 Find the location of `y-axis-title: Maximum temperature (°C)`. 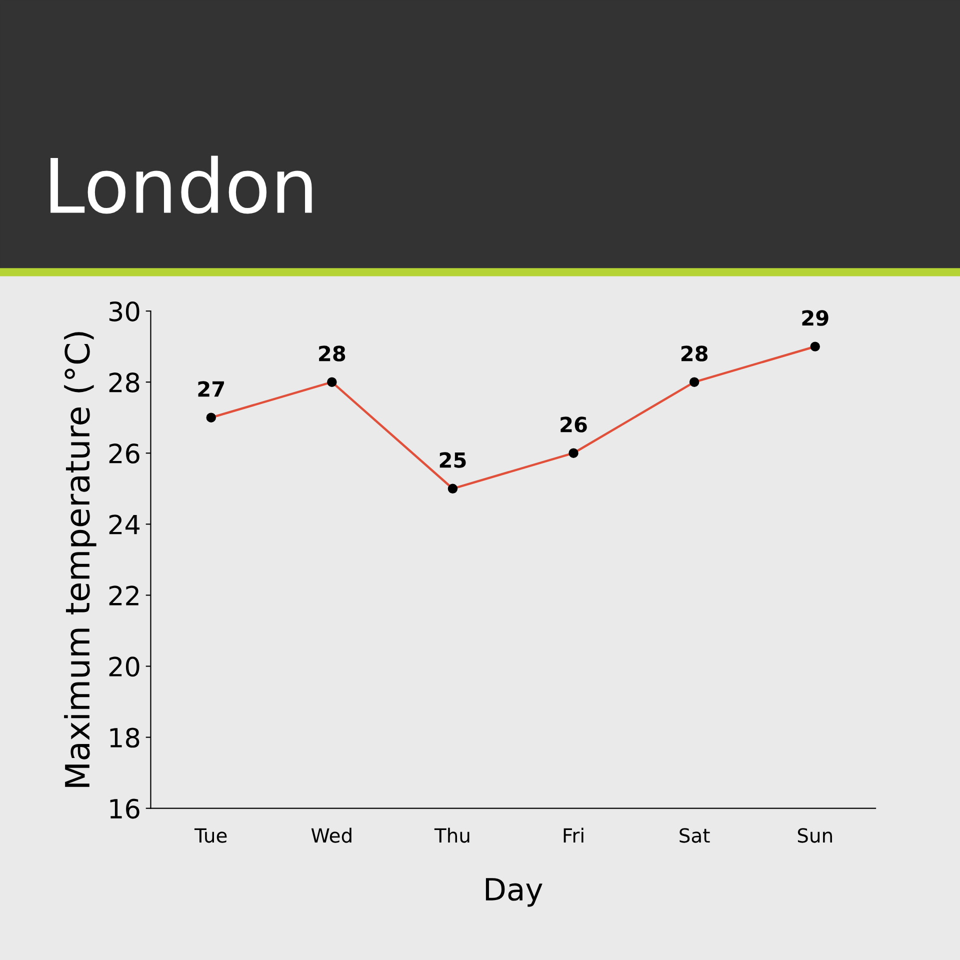

y-axis-title: Maximum temperature (°C) is located at coordinates (80, 559).